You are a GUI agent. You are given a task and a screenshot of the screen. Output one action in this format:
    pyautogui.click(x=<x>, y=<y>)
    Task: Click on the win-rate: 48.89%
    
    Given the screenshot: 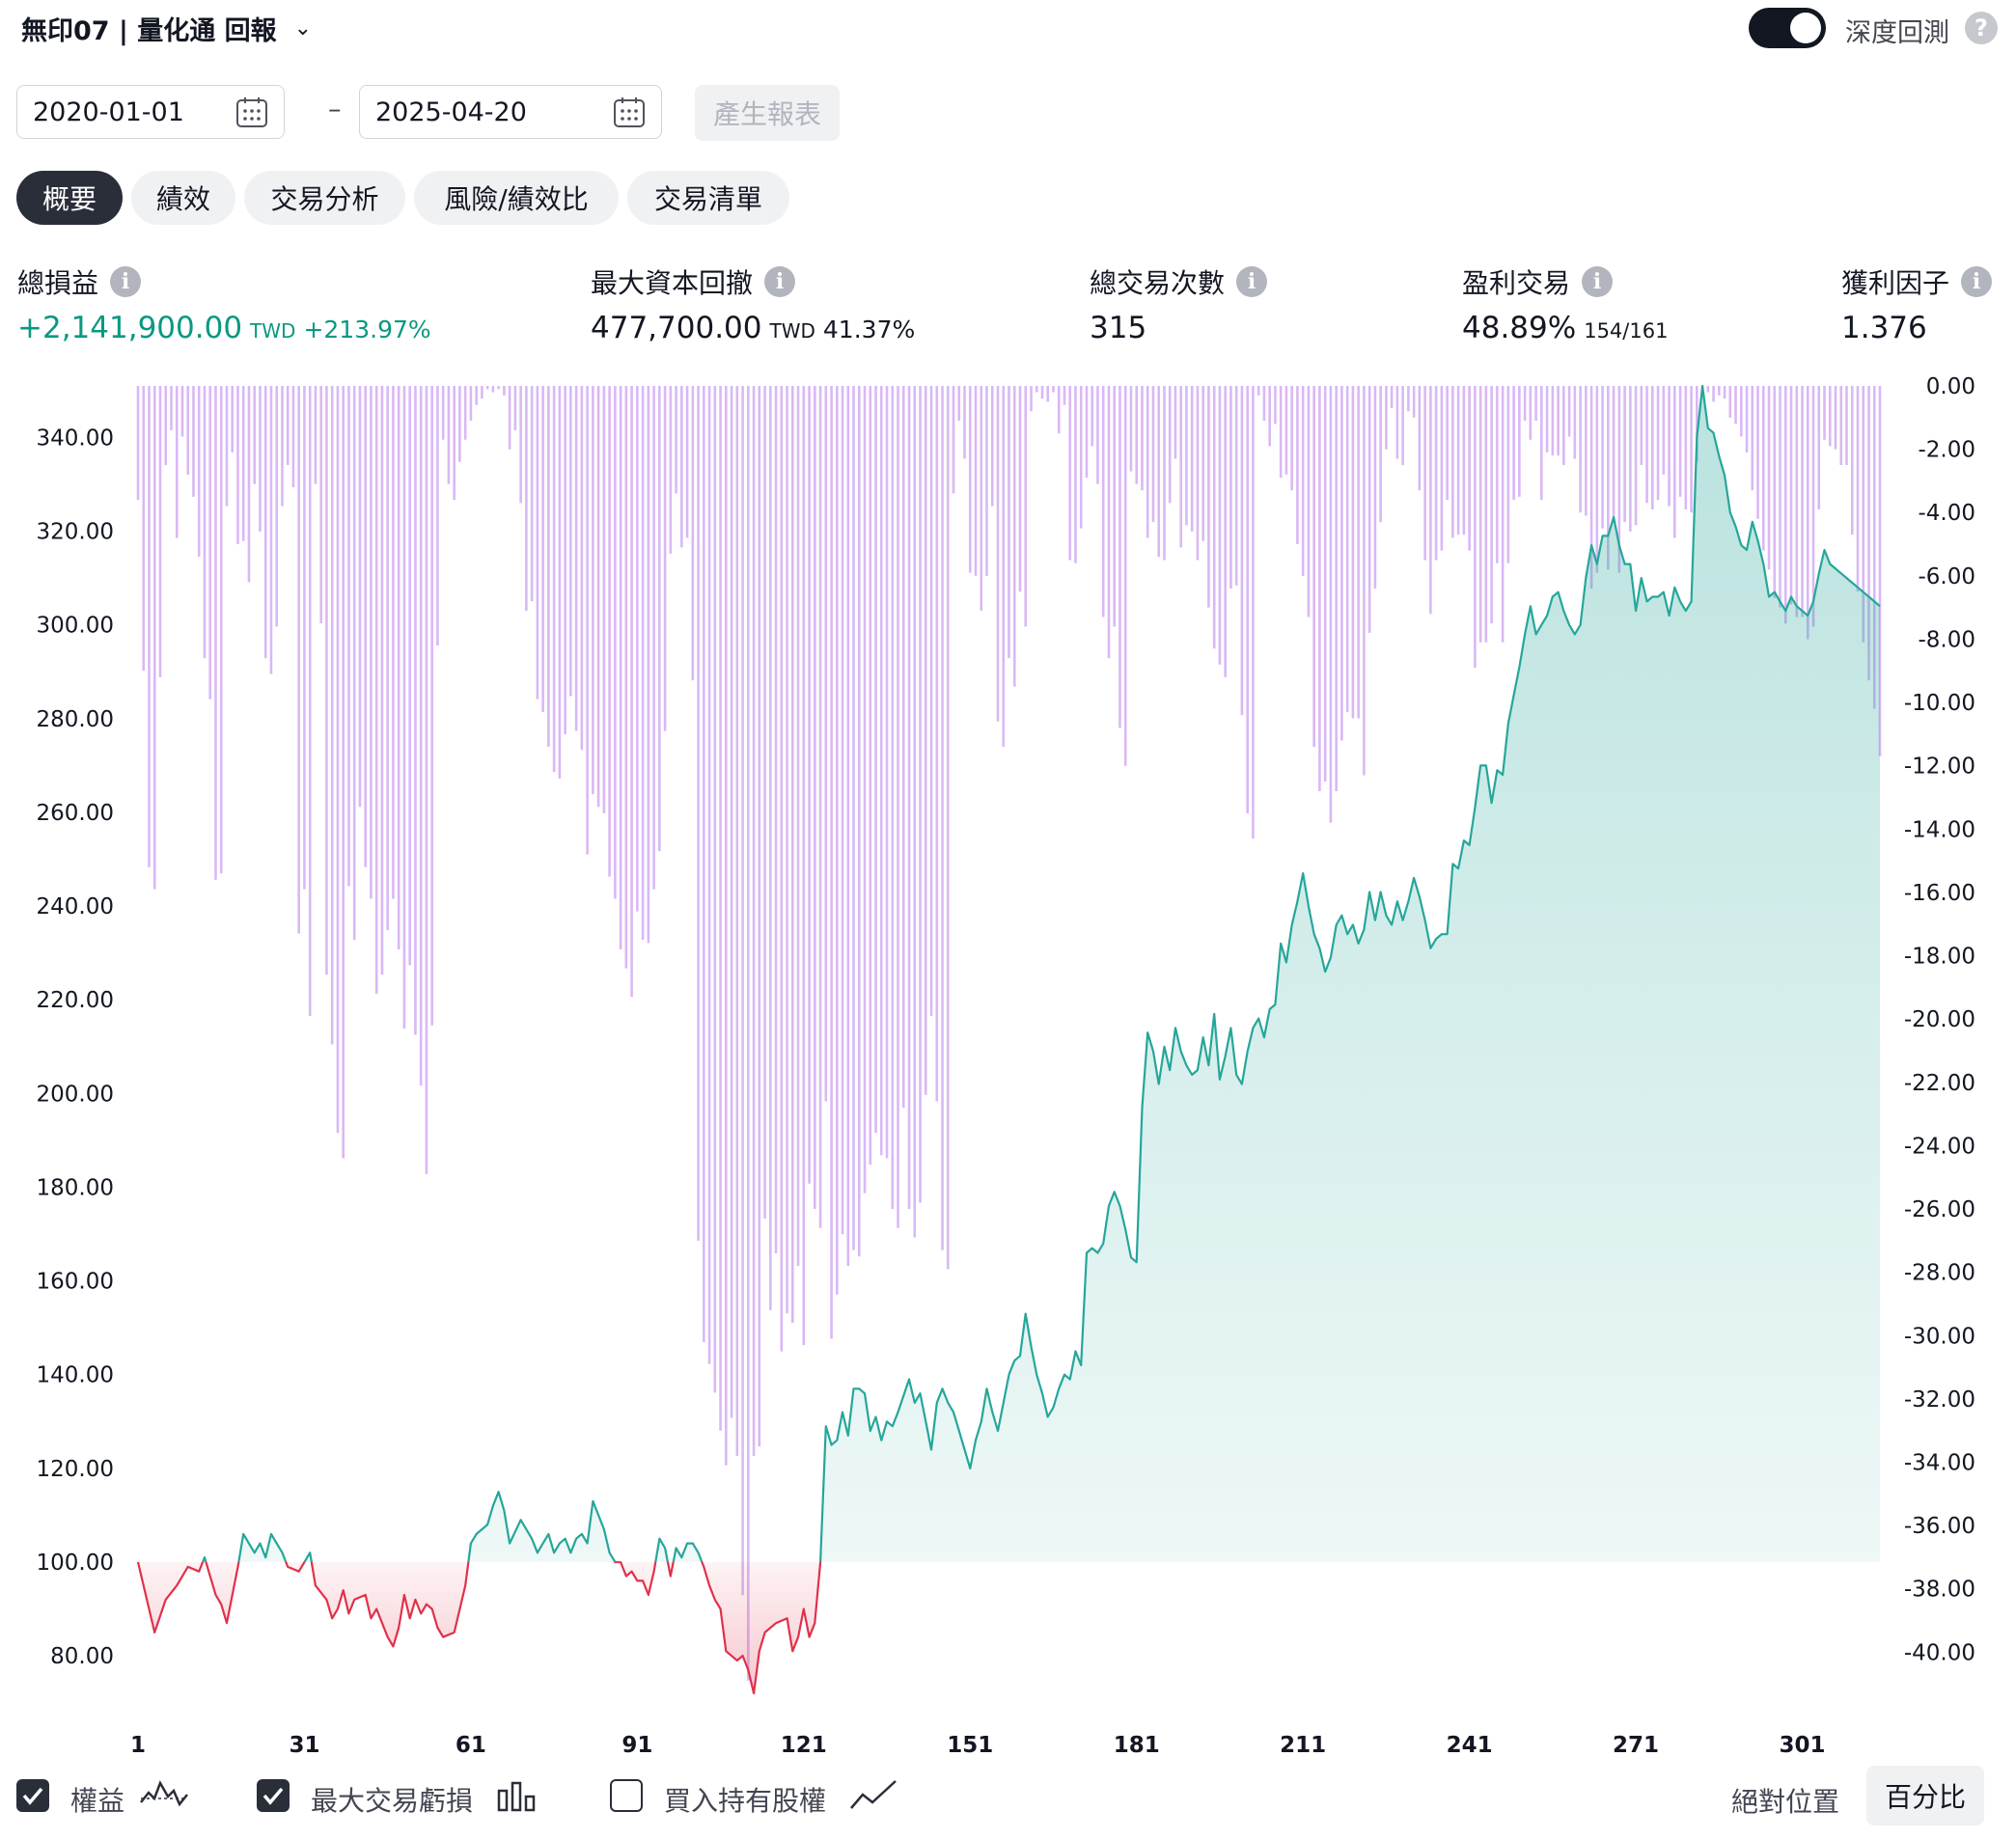 What is the action you would take?
    pyautogui.click(x=1519, y=328)
    